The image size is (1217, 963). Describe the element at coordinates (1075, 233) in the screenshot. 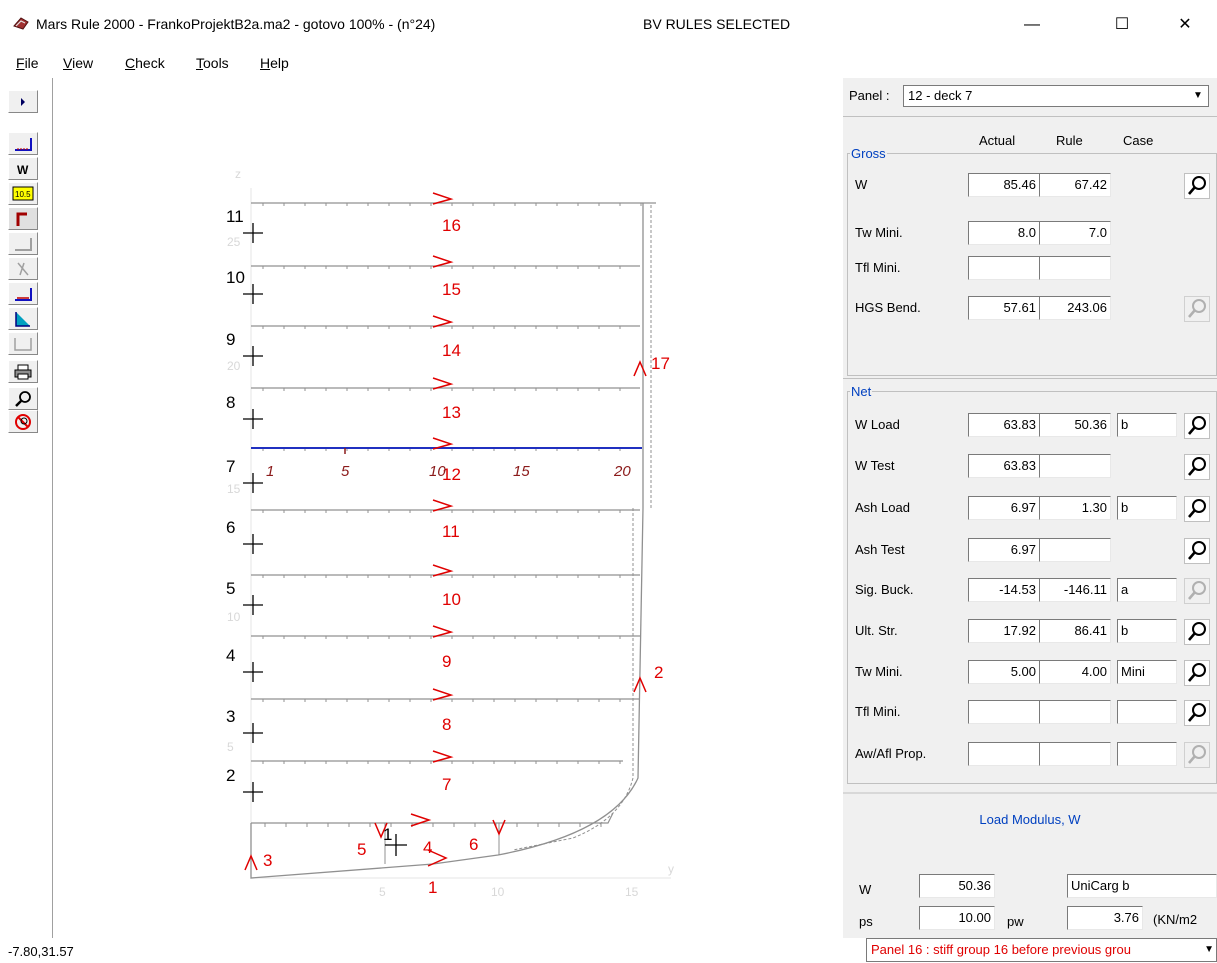

I see `gross-rule-value: 7.0` at that location.